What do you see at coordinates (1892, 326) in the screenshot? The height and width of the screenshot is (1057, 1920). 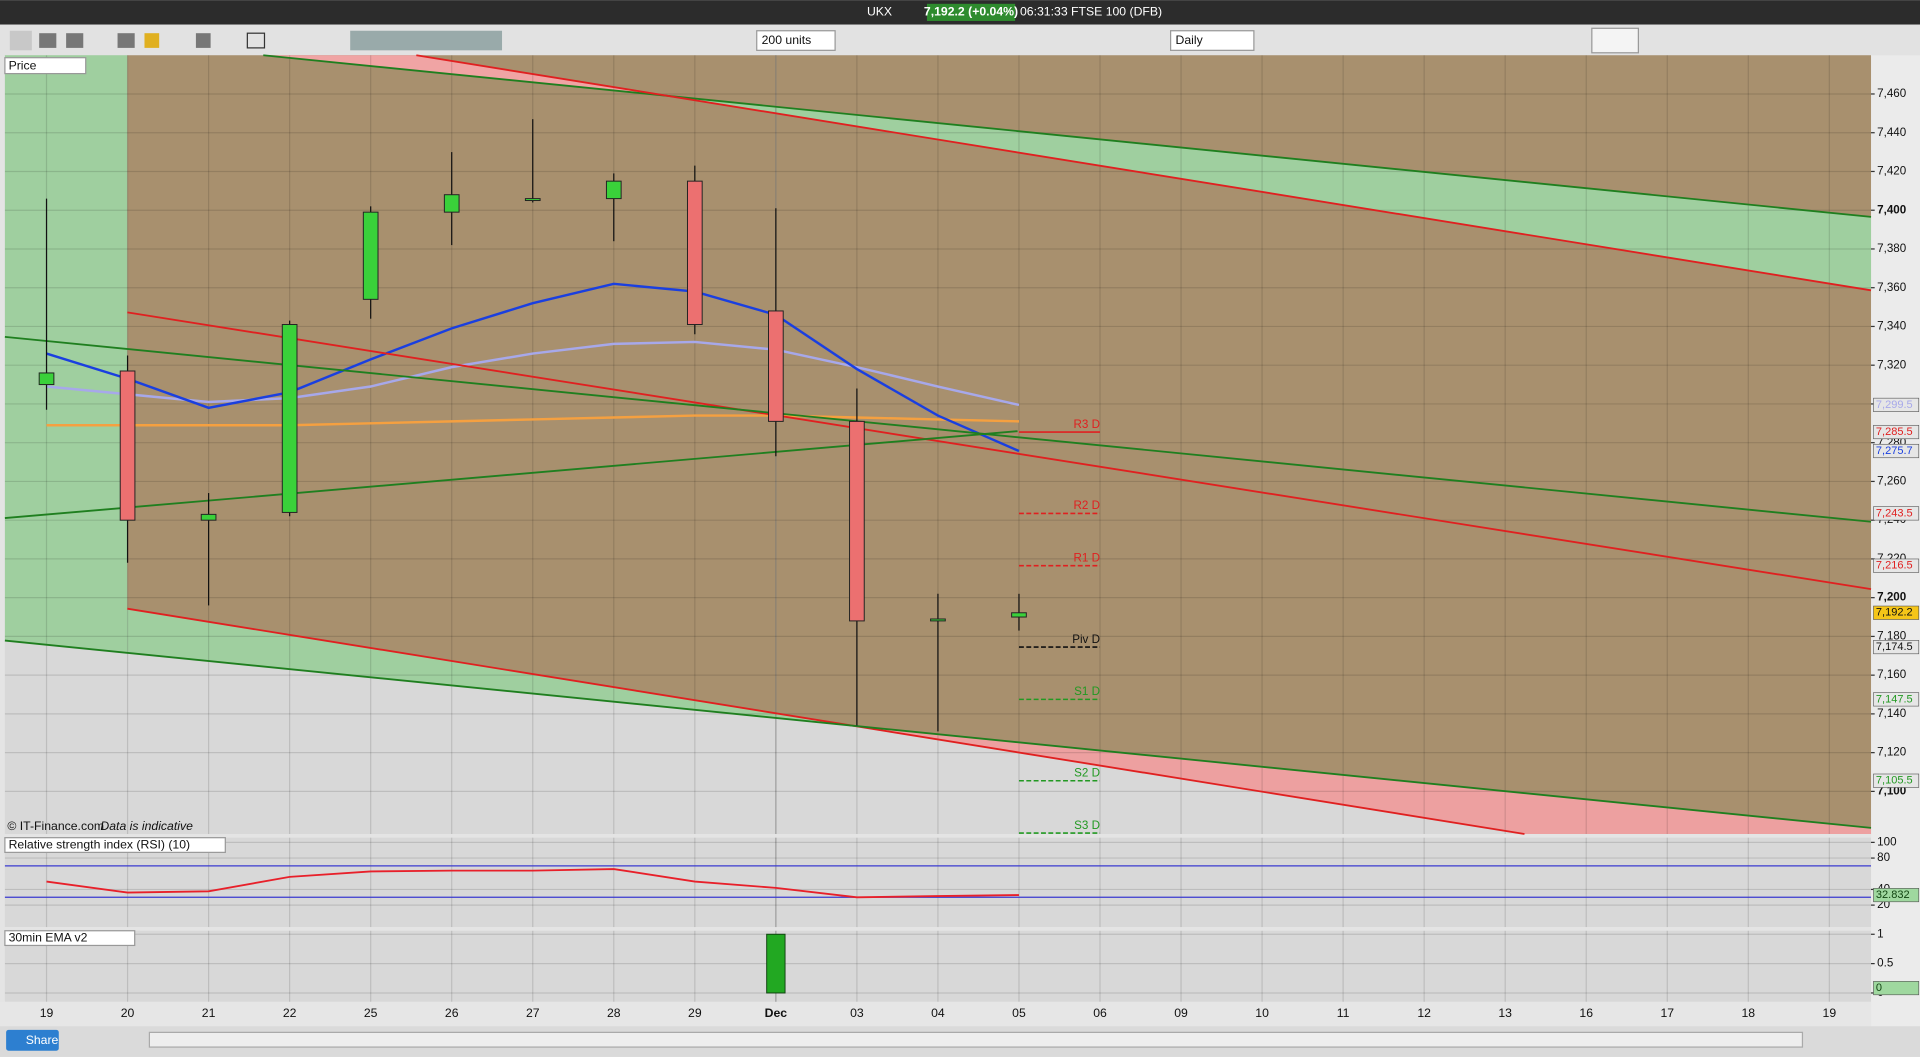 I see `y-tick-label: 7,340` at bounding box center [1892, 326].